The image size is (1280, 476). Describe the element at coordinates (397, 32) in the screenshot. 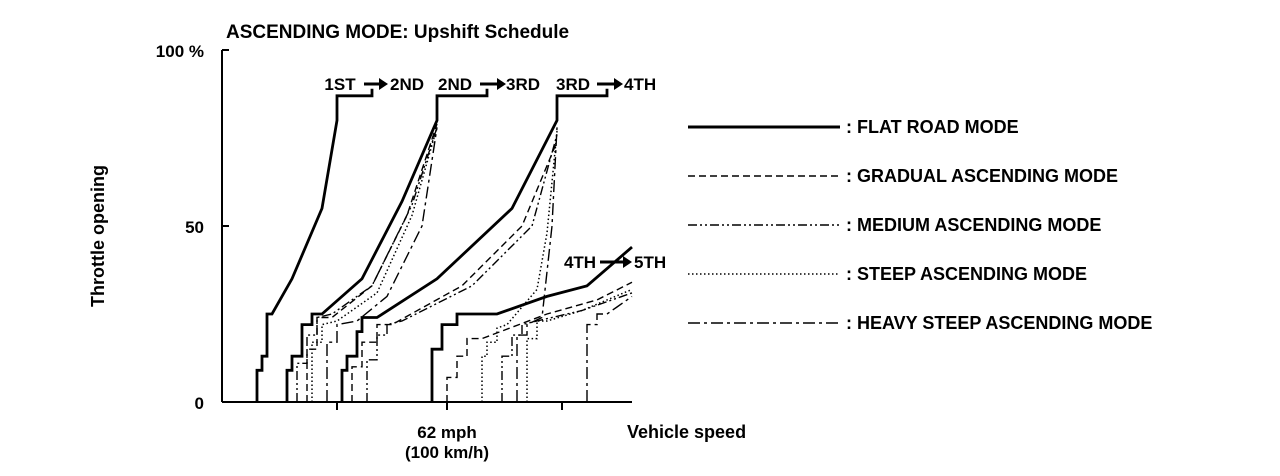

I see `chart-title: ASCENDING MODE: Upshift Schedule` at that location.